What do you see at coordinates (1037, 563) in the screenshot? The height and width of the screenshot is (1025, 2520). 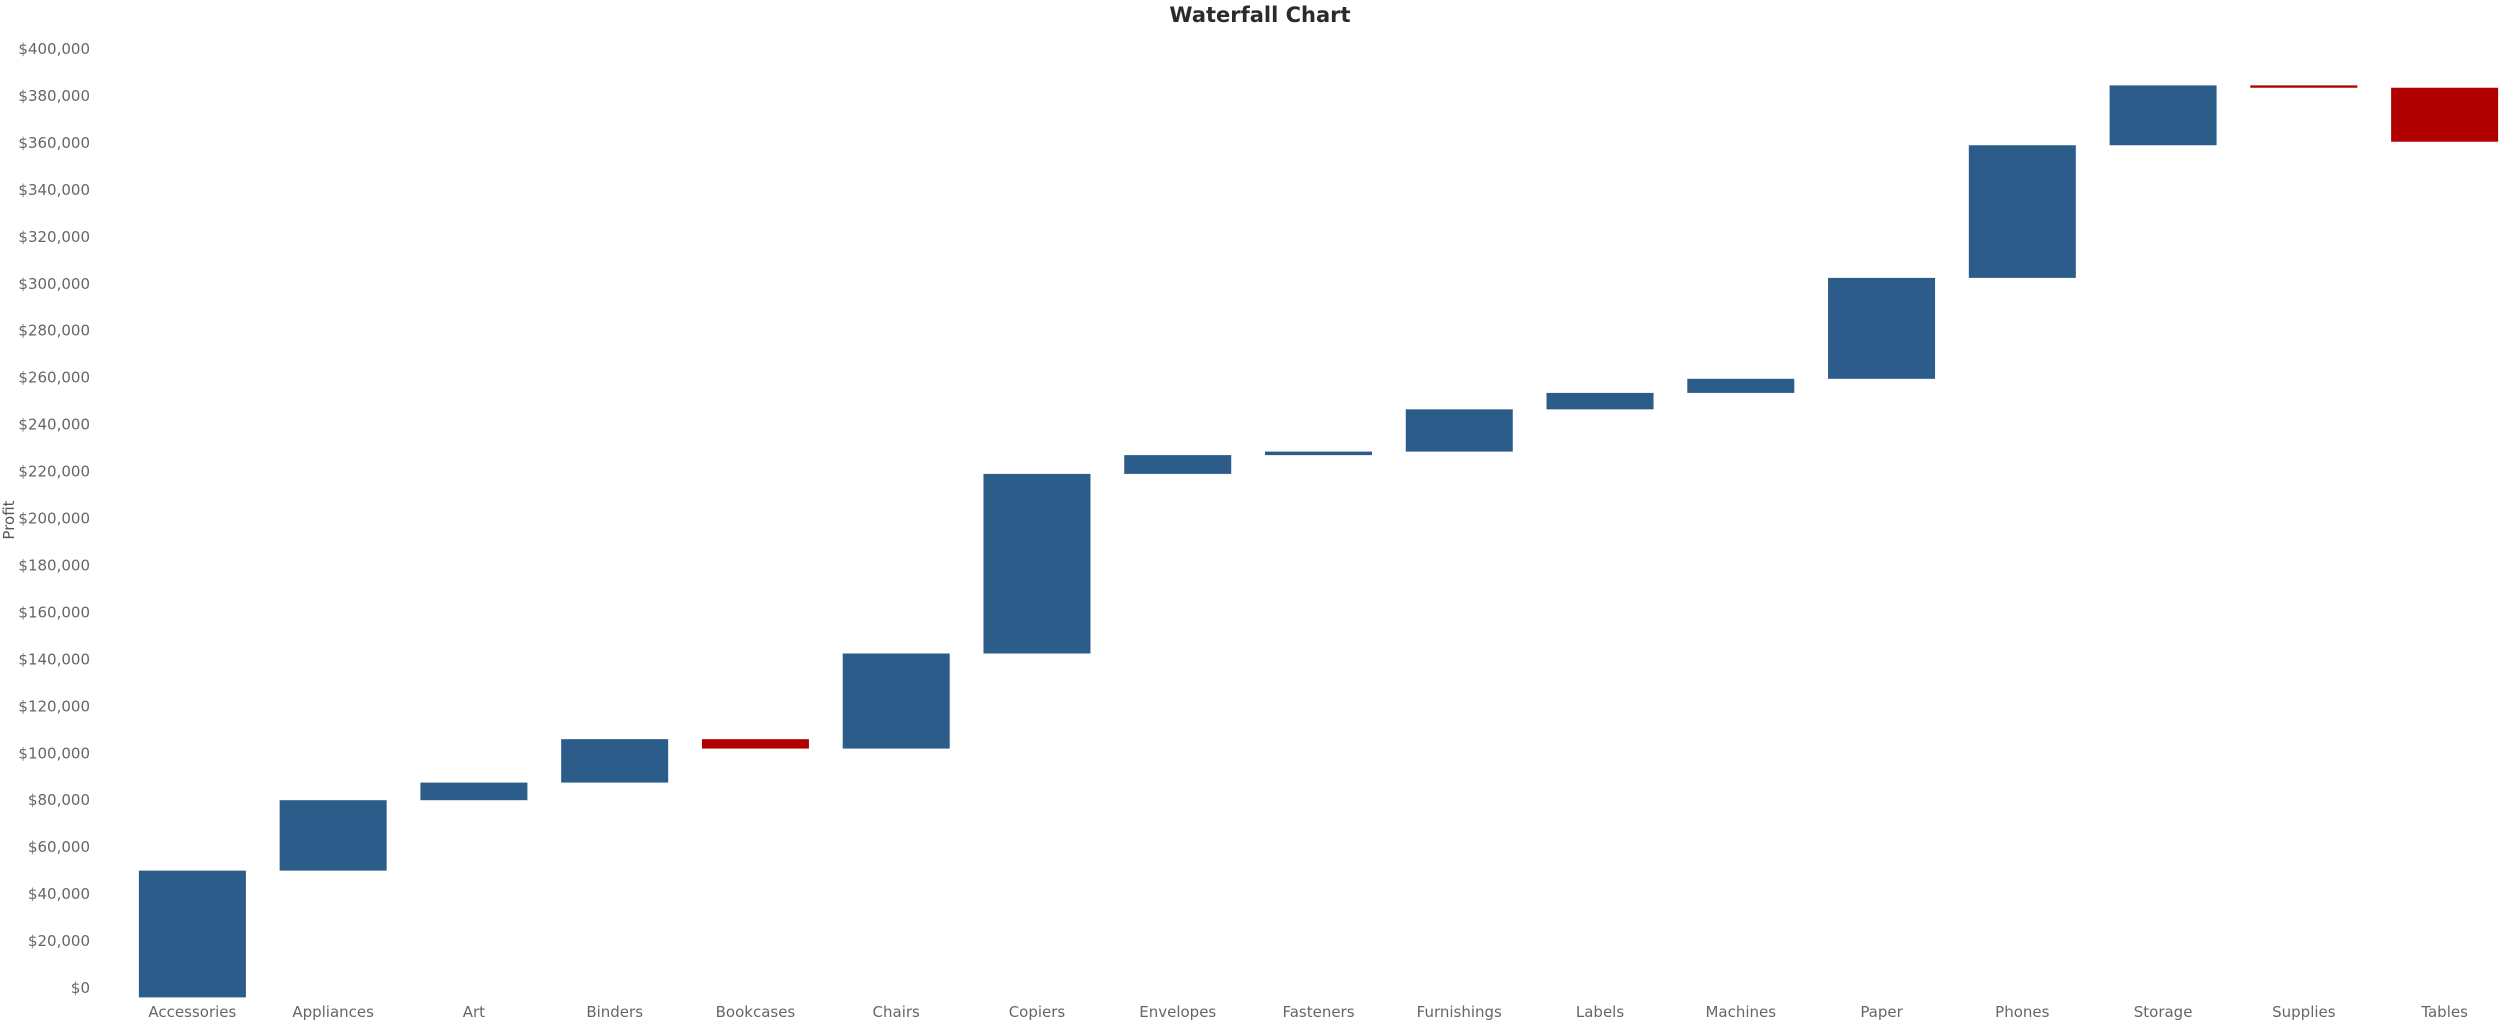 I see `bar-copiers` at bounding box center [1037, 563].